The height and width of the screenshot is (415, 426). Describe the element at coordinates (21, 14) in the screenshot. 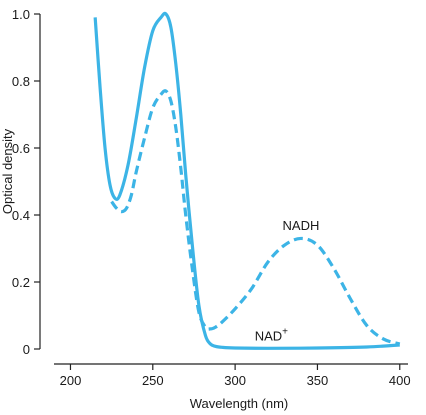

I see `y-tick-label: 1.0` at that location.